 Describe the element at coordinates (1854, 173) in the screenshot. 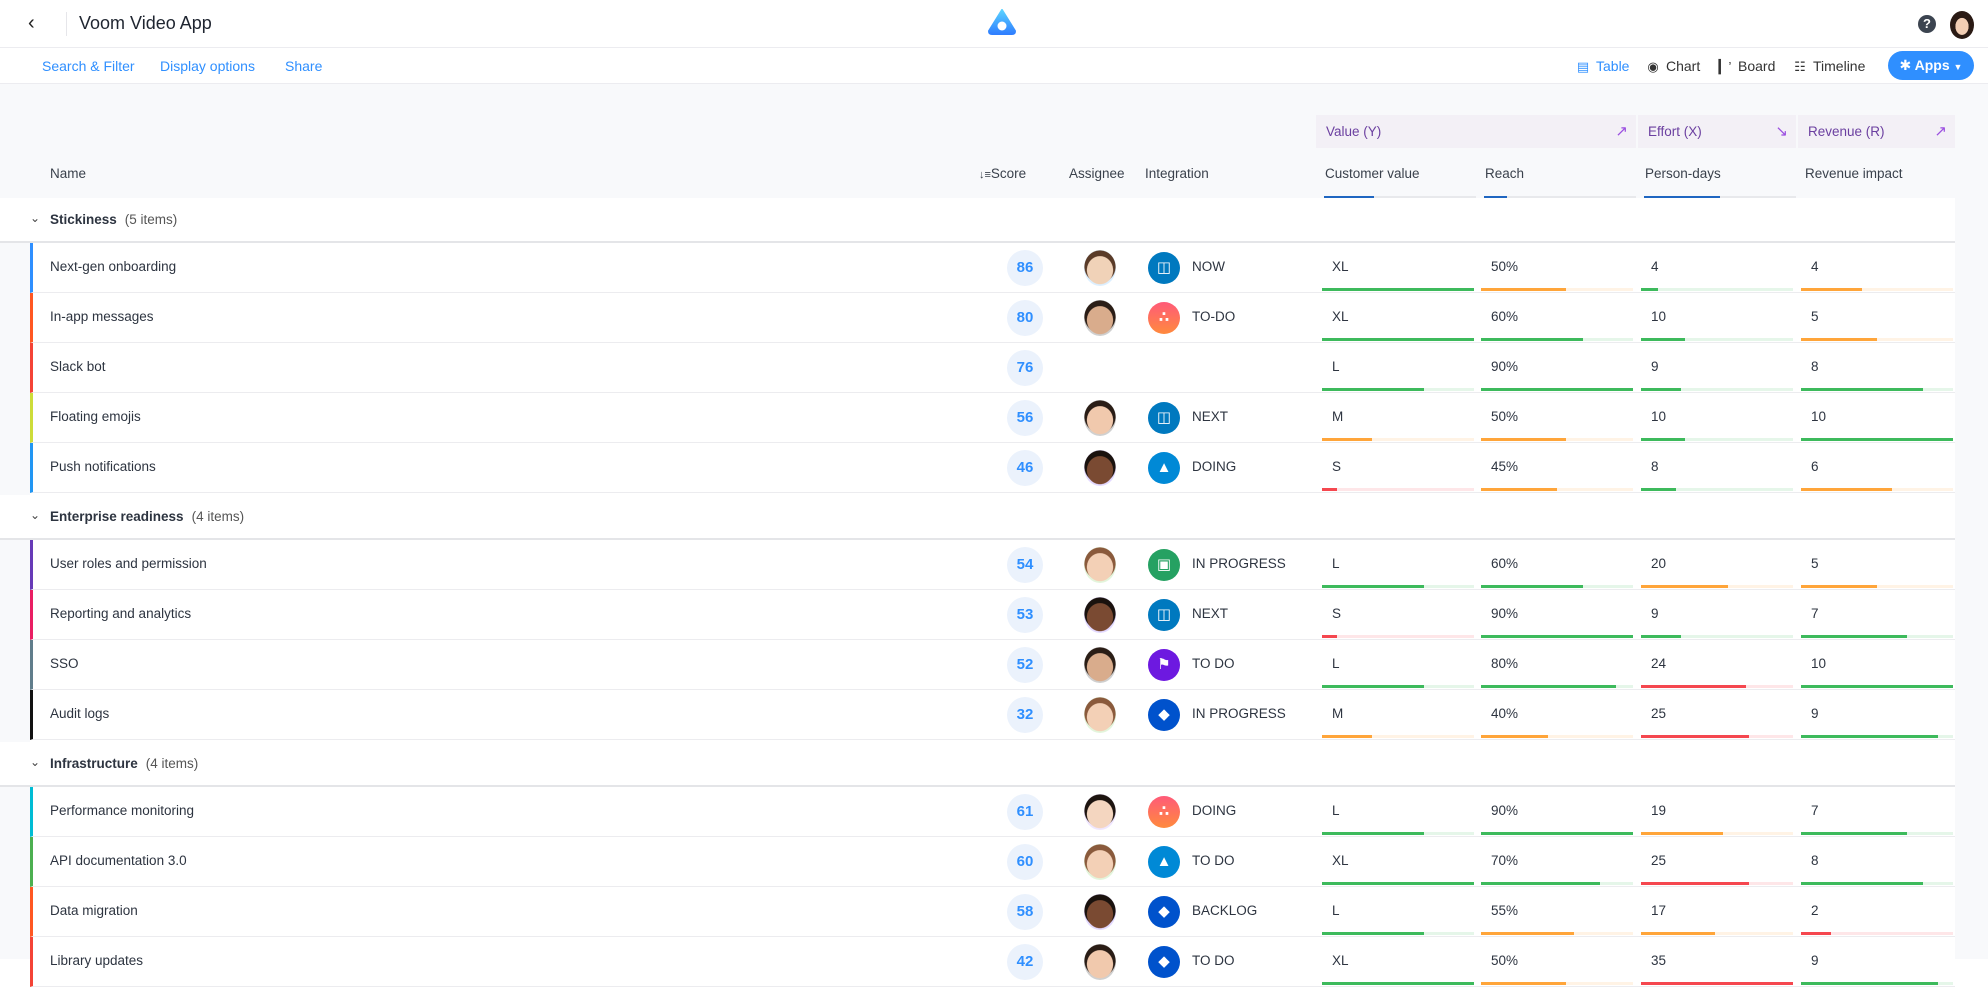

I see `column-header-revenue-impact: Revenue impact` at that location.